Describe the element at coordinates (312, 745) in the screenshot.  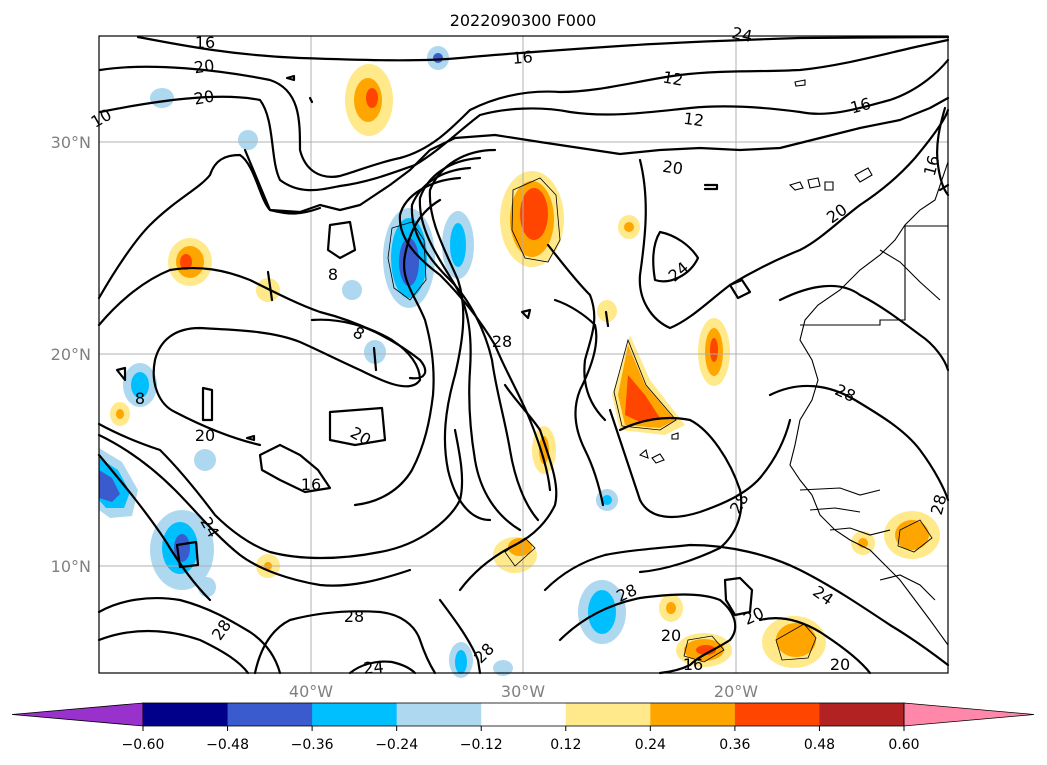
I see `colorbar-tick-label: −0.36` at that location.